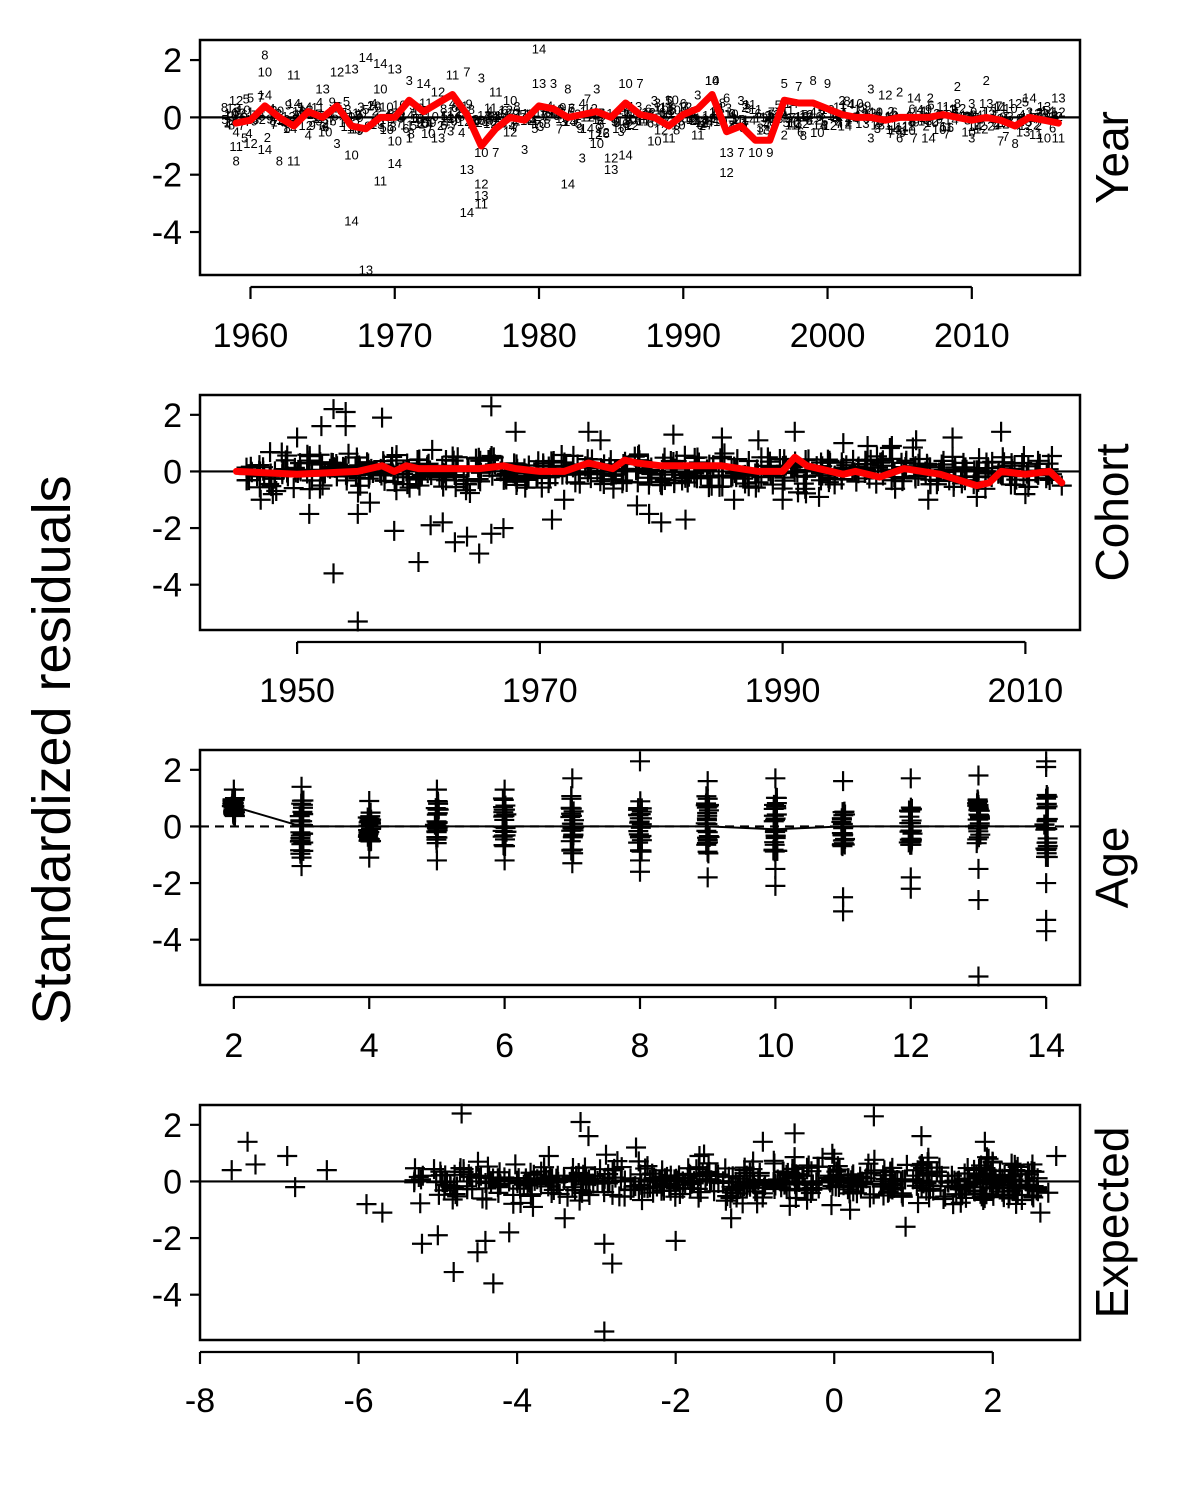  Describe the element at coordinates (172, 416) in the screenshot. I see `y-tick-label: 2` at that location.